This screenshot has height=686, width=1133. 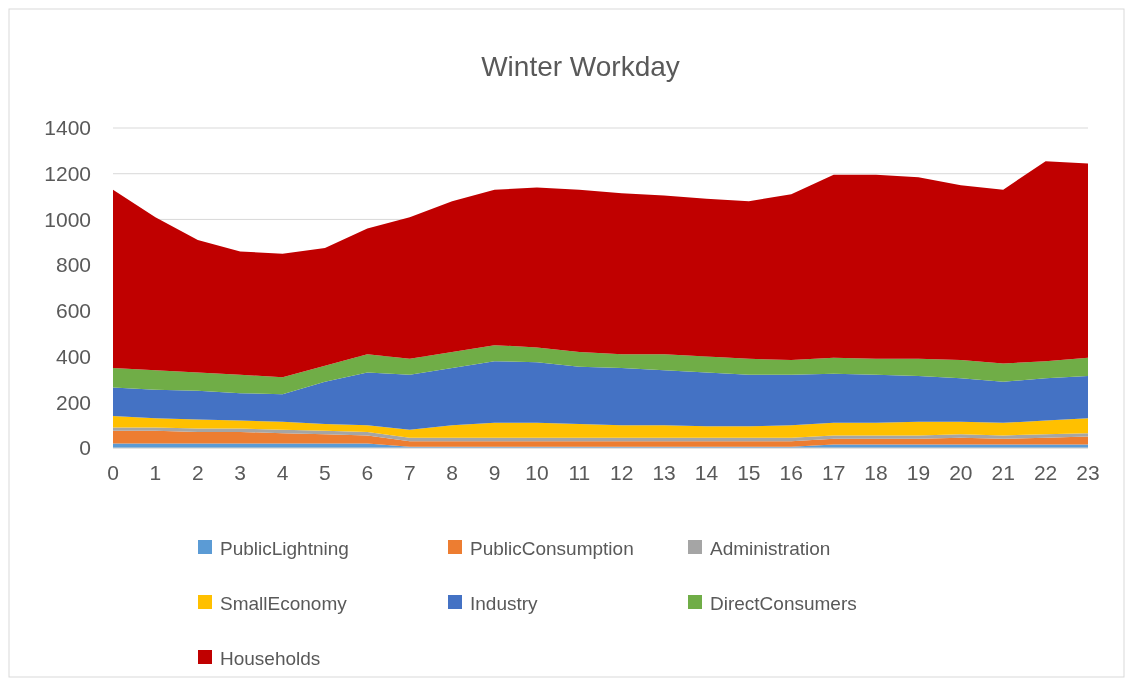 What do you see at coordinates (552, 548) in the screenshot?
I see `legend-label: PublicConsumption` at bounding box center [552, 548].